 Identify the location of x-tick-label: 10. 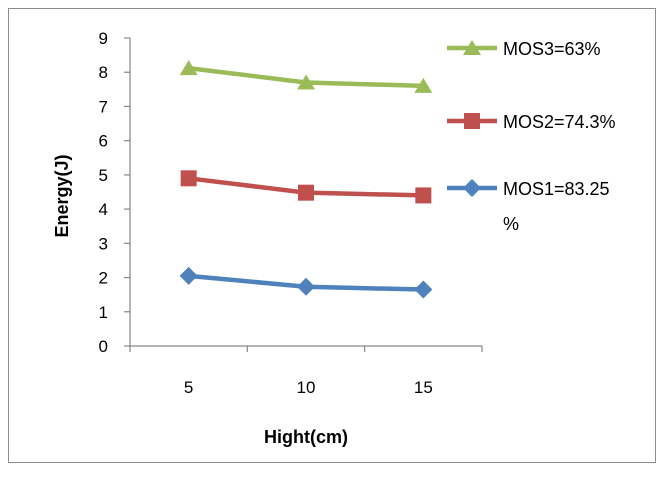
(306, 387).